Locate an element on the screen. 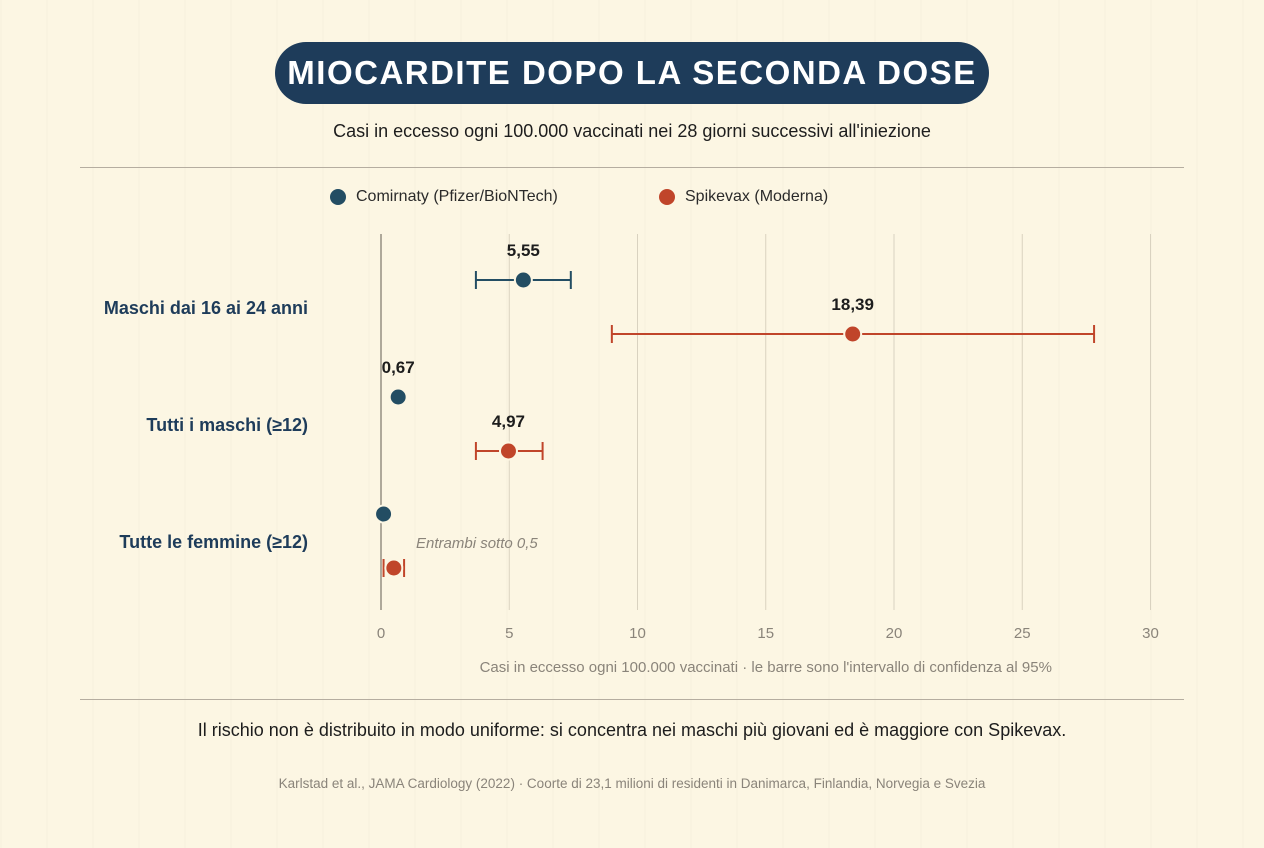 The width and height of the screenshot is (1264, 848). category-label: Maschi dai 16 ai 24 anni is located at coordinates (206, 308).